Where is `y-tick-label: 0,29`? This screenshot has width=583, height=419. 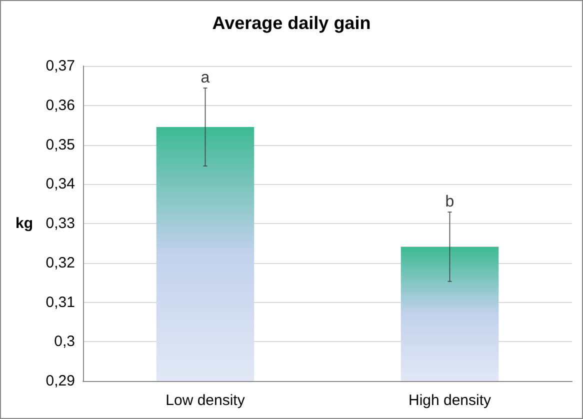
y-tick-label: 0,29 is located at coordinates (60, 381).